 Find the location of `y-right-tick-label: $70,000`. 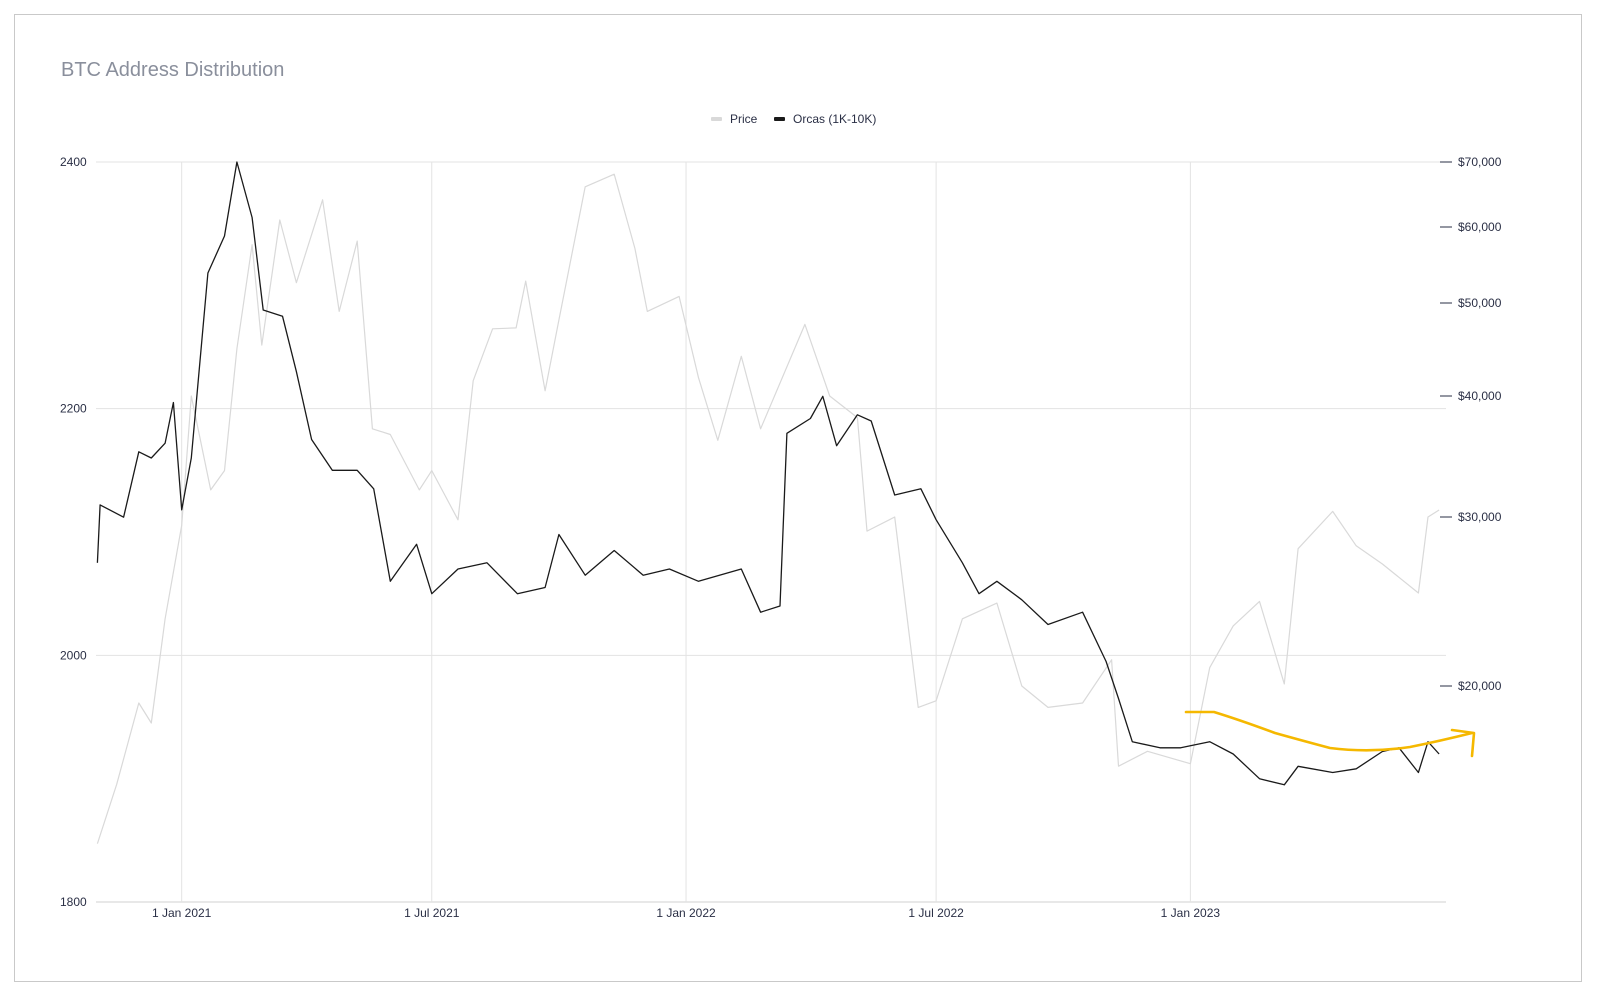

y-right-tick-label: $70,000 is located at coordinates (1480, 162).